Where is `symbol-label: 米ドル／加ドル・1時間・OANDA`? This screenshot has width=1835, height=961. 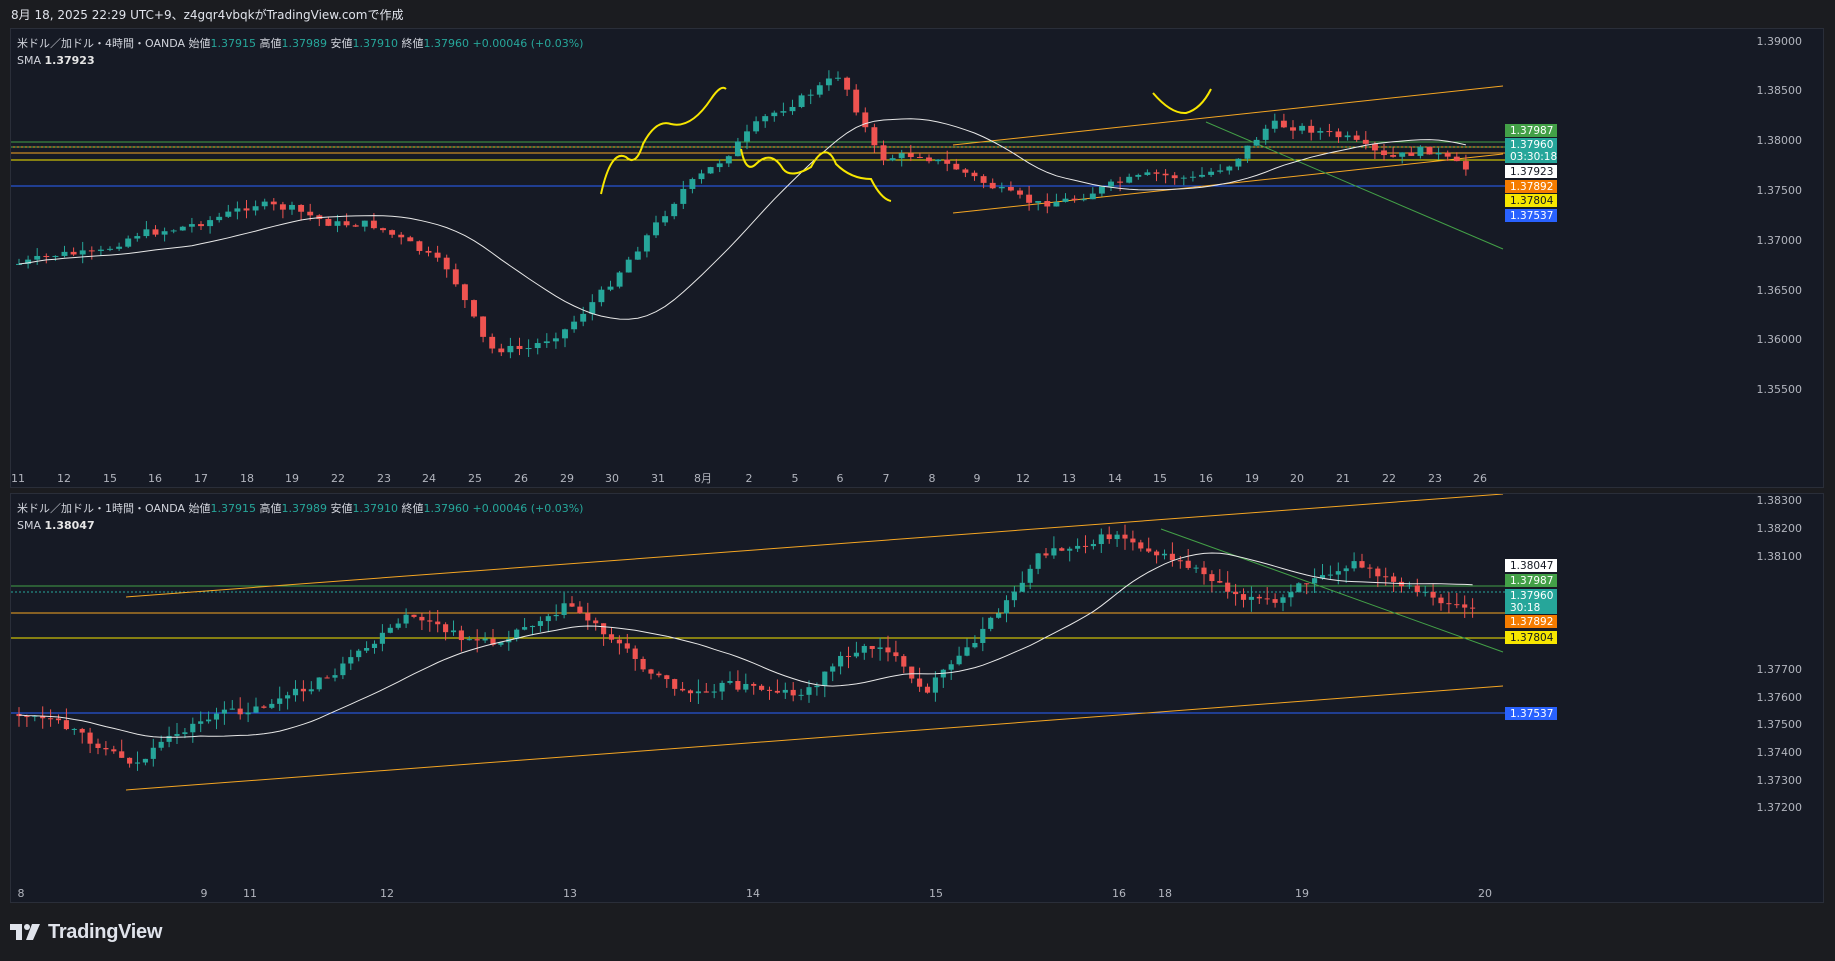 symbol-label: 米ドル／加ドル・1時間・OANDA is located at coordinates (101, 508).